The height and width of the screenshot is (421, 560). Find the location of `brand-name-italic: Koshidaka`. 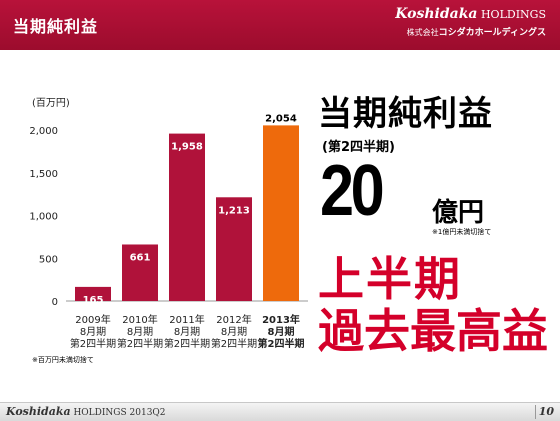

brand-name-italic: Koshidaka is located at coordinates (436, 14).